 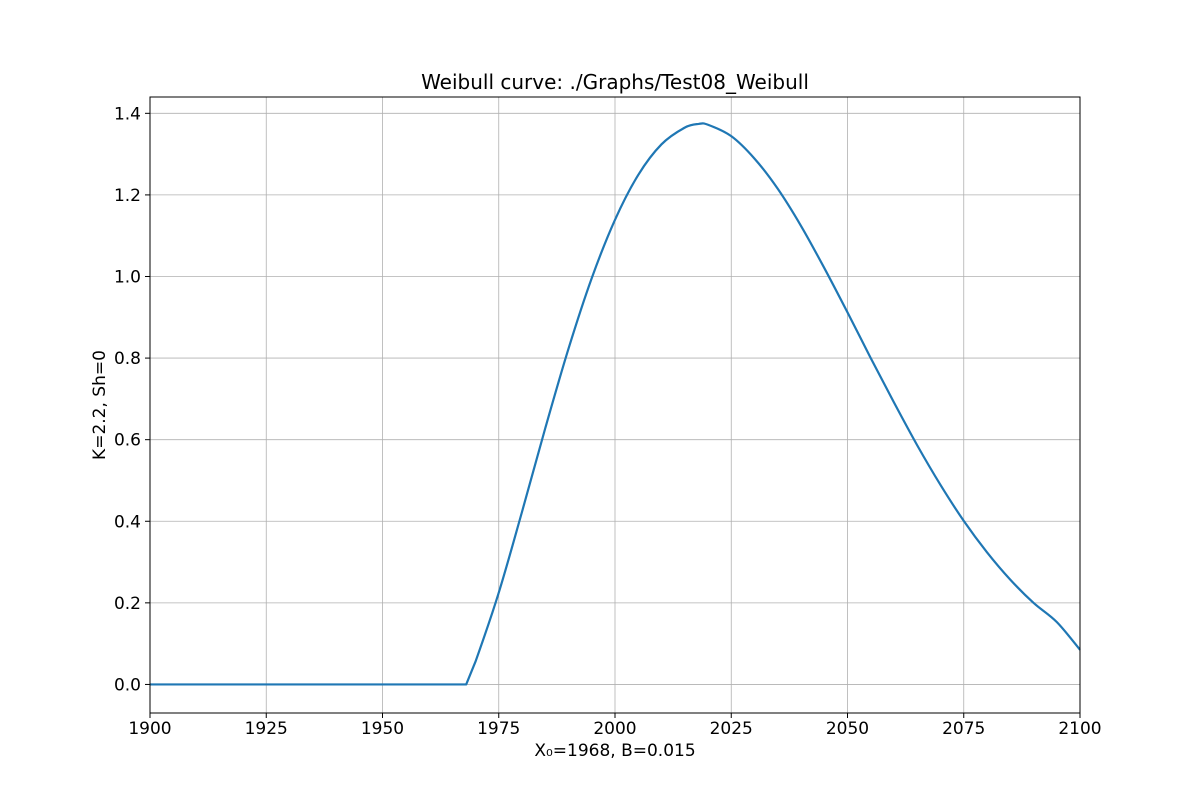 What do you see at coordinates (614, 751) in the screenshot?
I see `x-axis-label: X₀=1968, B=0.015` at bounding box center [614, 751].